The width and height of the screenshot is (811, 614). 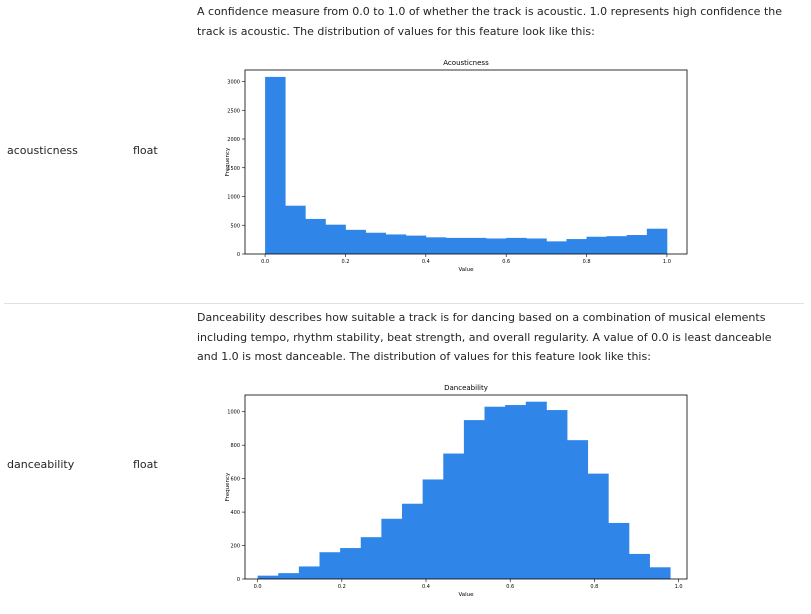 I want to click on chart-title: Acousticness, so click(x=466, y=63).